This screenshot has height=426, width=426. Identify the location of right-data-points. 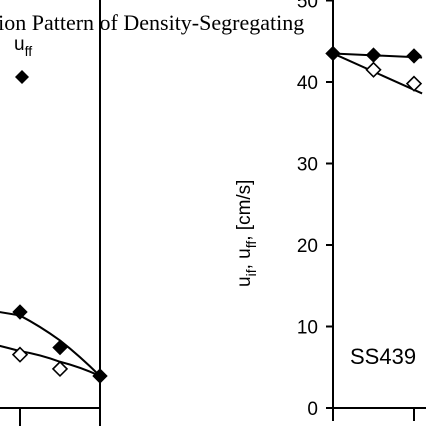
(374, 68).